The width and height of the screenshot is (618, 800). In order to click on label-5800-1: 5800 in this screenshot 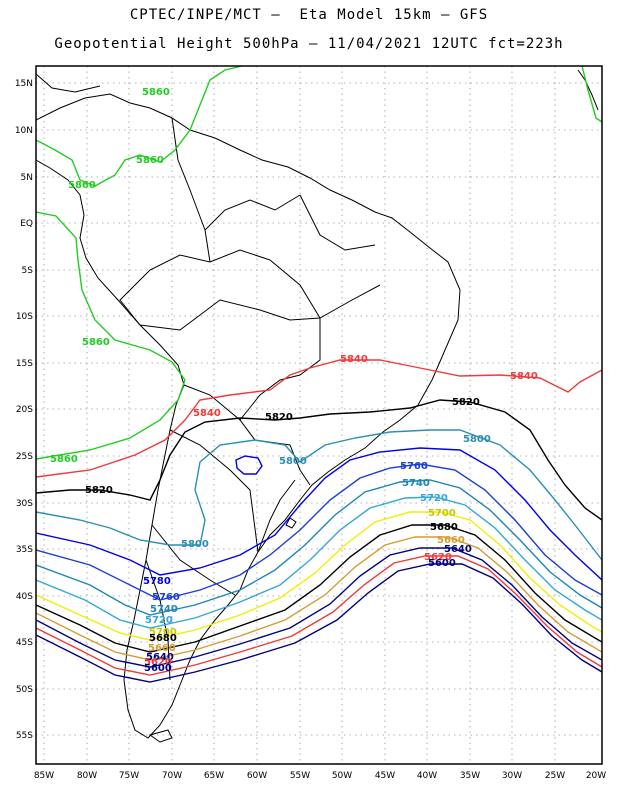, I will do `click(477, 439)`.